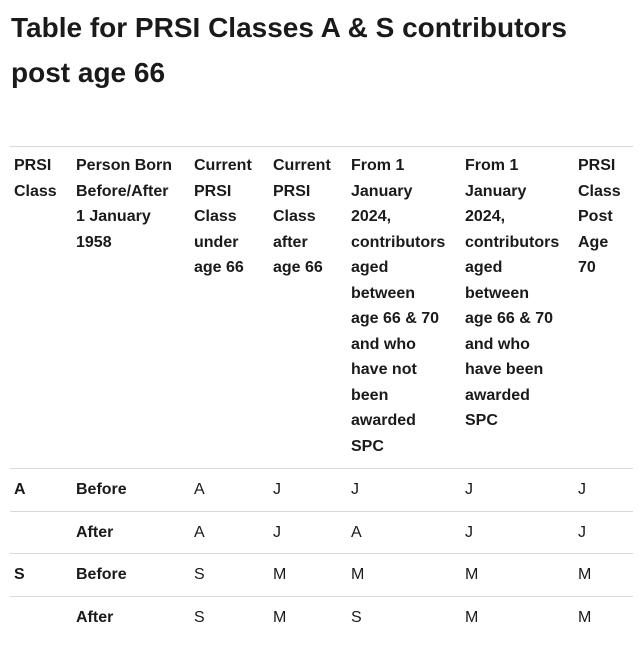 The height and width of the screenshot is (667, 643). Describe the element at coordinates (19, 574) in the screenshot. I see `cell-prsi-class: S` at that location.